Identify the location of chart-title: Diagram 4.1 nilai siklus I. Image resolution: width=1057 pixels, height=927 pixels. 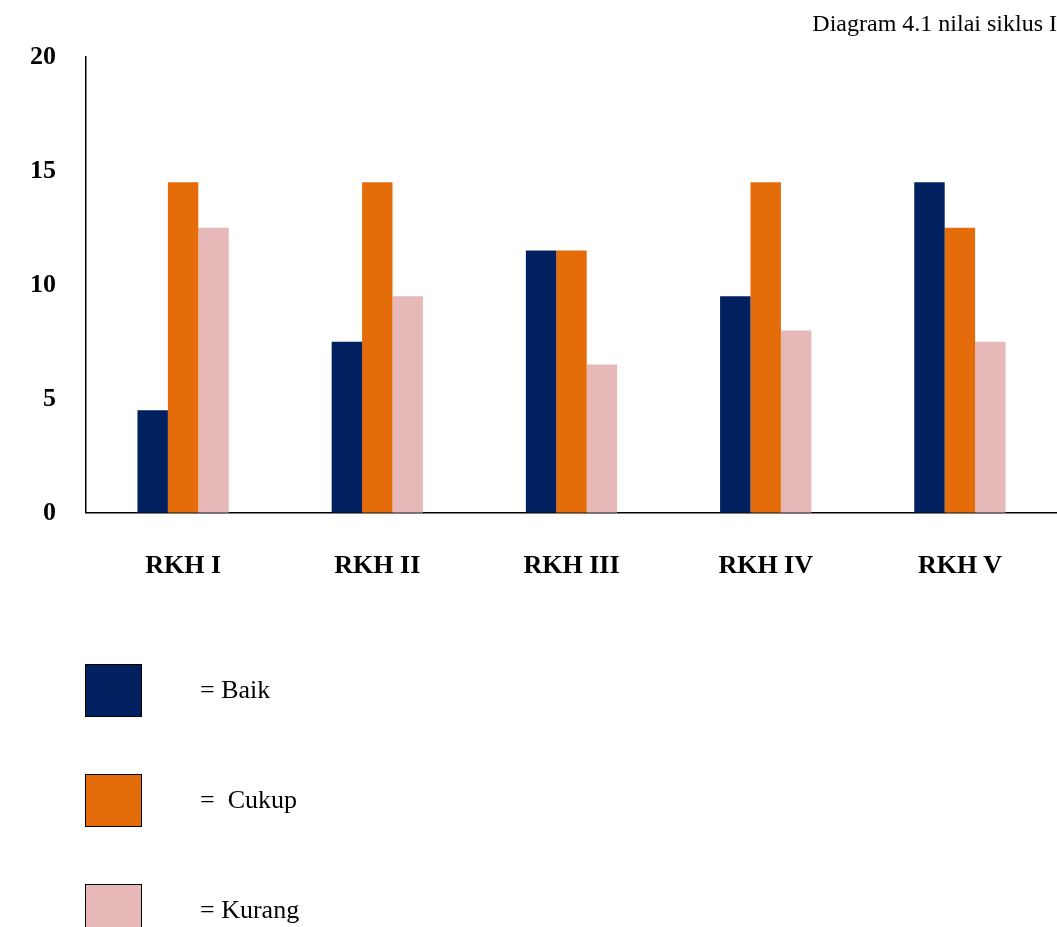
(934, 22).